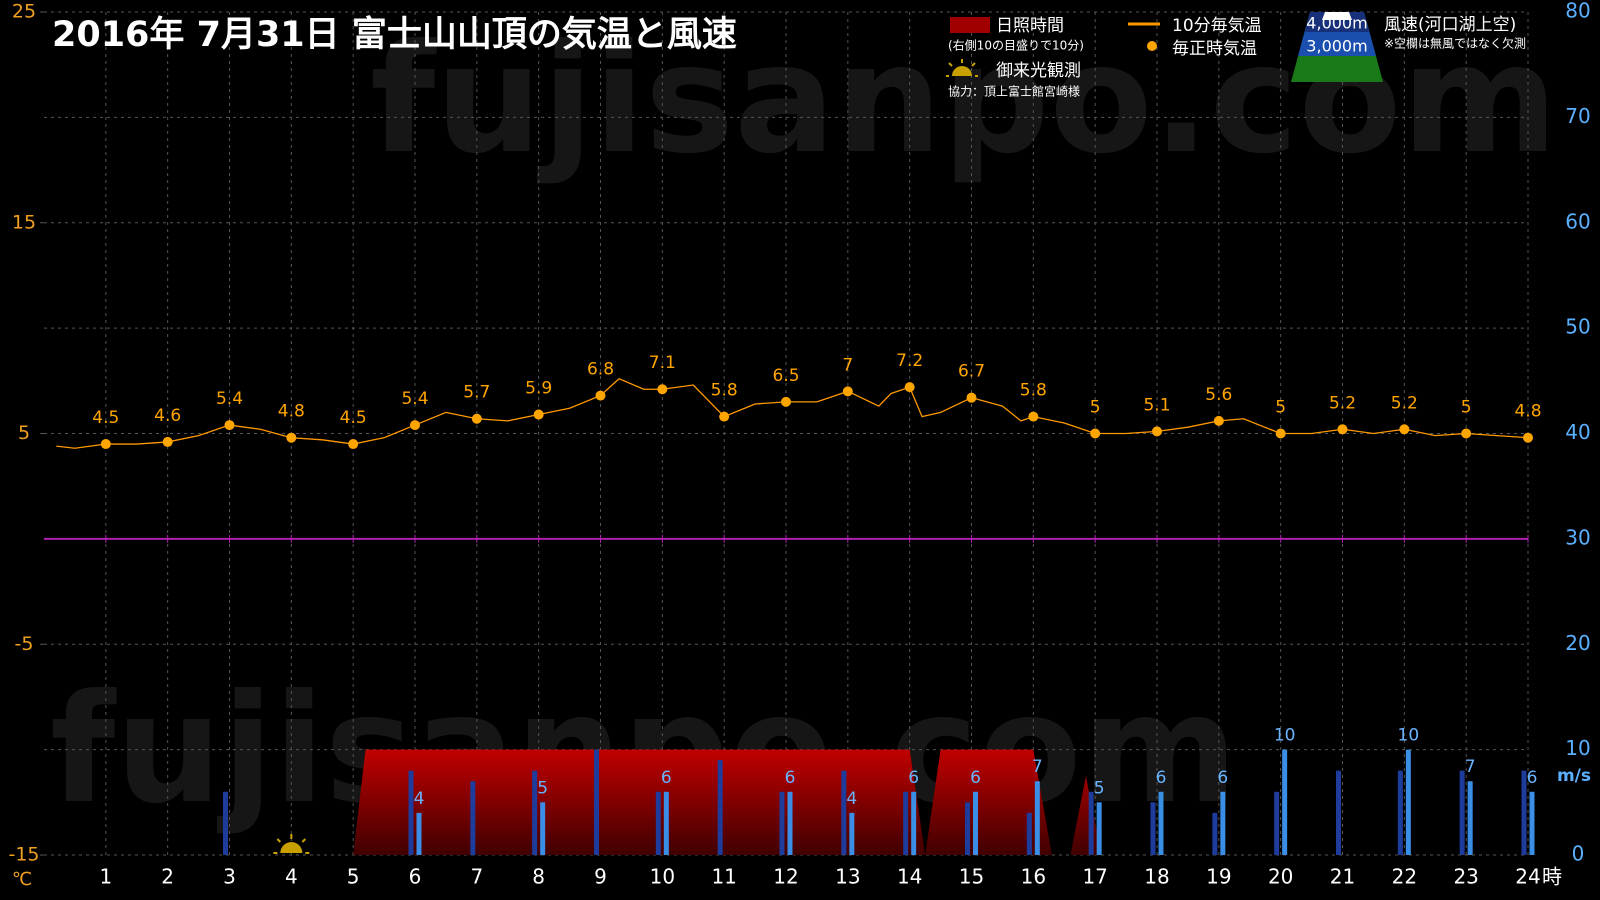  Describe the element at coordinates (1016, 45) in the screenshot. I see `legend-note: (右側10の目盛りで10分)` at that location.